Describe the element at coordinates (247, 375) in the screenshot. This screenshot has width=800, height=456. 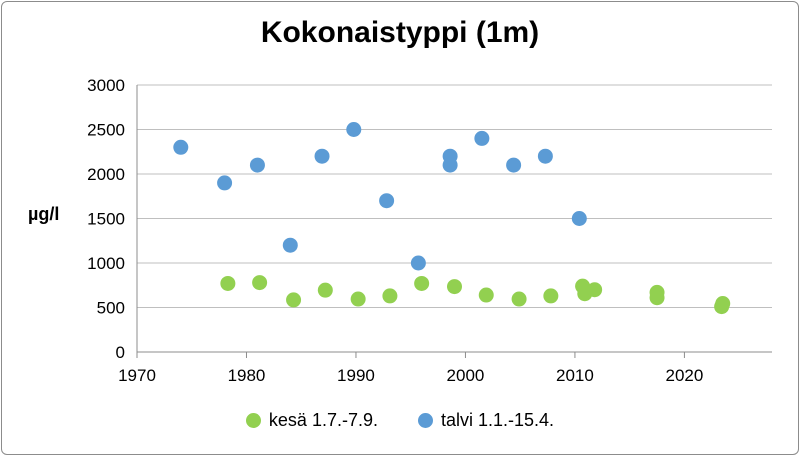
I see `x-tick-label: 1980` at that location.